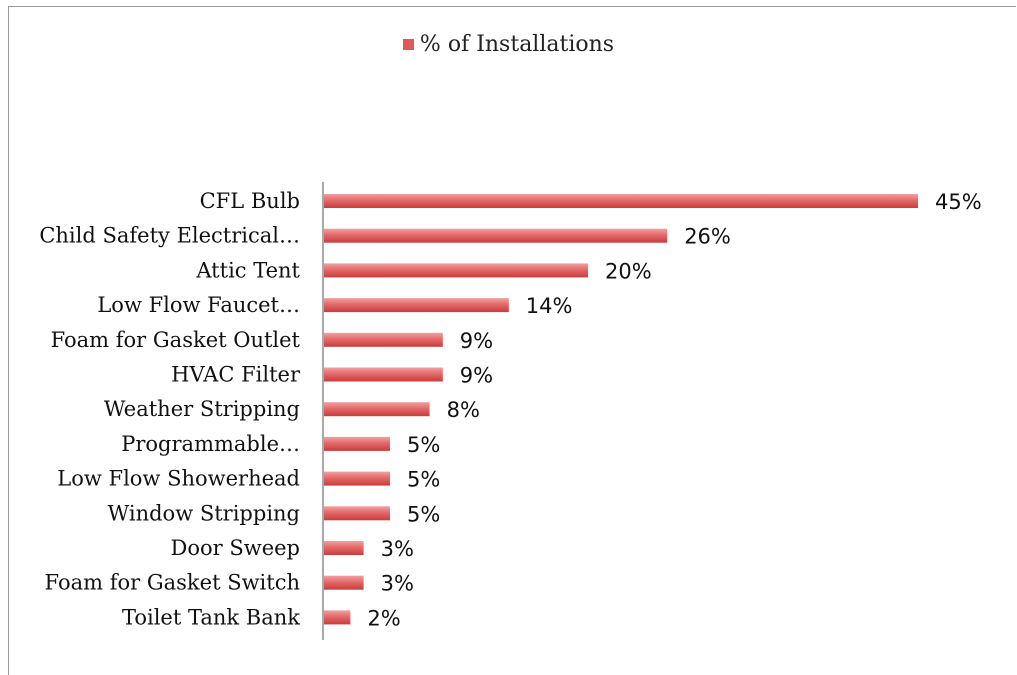 Image resolution: width=1017 pixels, height=675 pixels. I want to click on category-label: Weather Stripping, so click(202, 409).